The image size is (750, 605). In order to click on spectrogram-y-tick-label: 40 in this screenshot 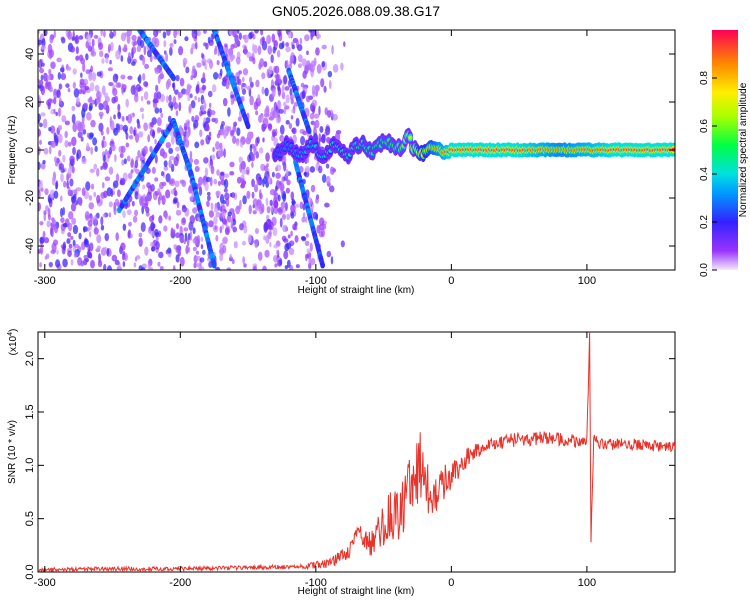, I will do `click(30, 54)`.